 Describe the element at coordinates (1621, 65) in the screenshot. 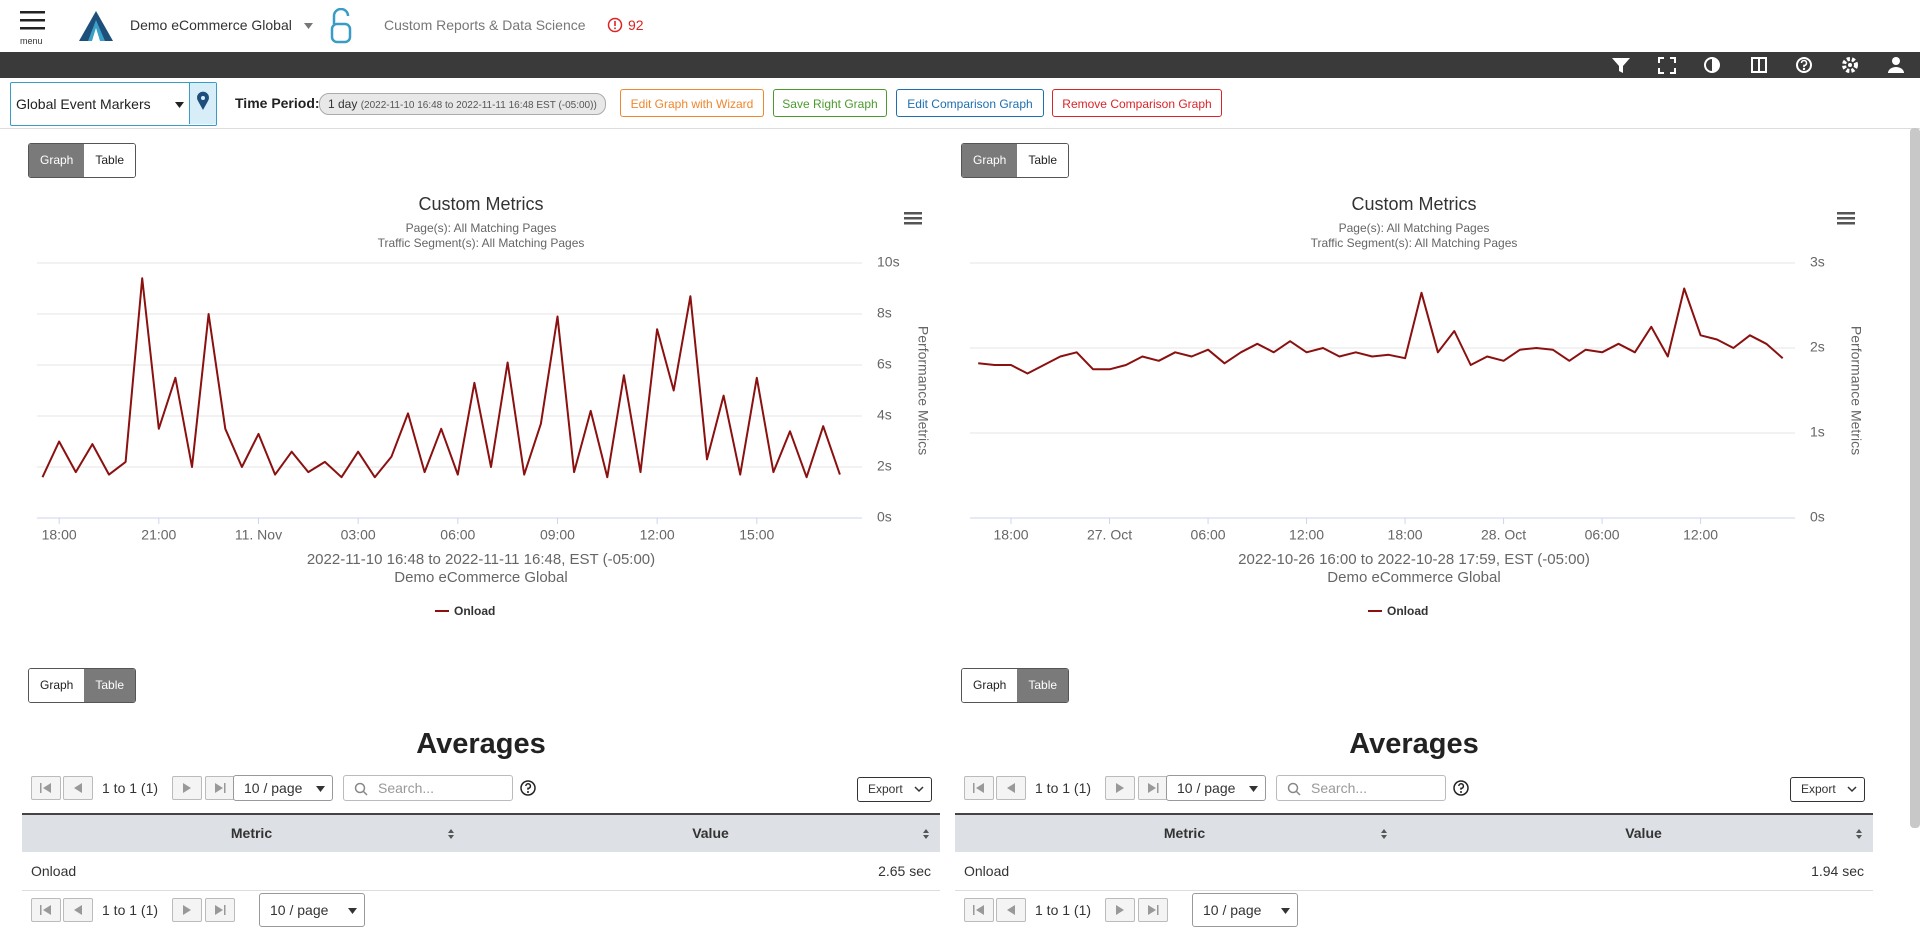

I see `filter-icon` at that location.